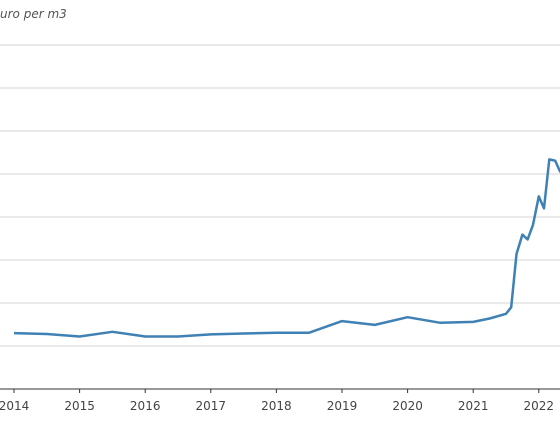  What do you see at coordinates (276, 406) in the screenshot?
I see `x-tick-label-2018: 2018` at bounding box center [276, 406].